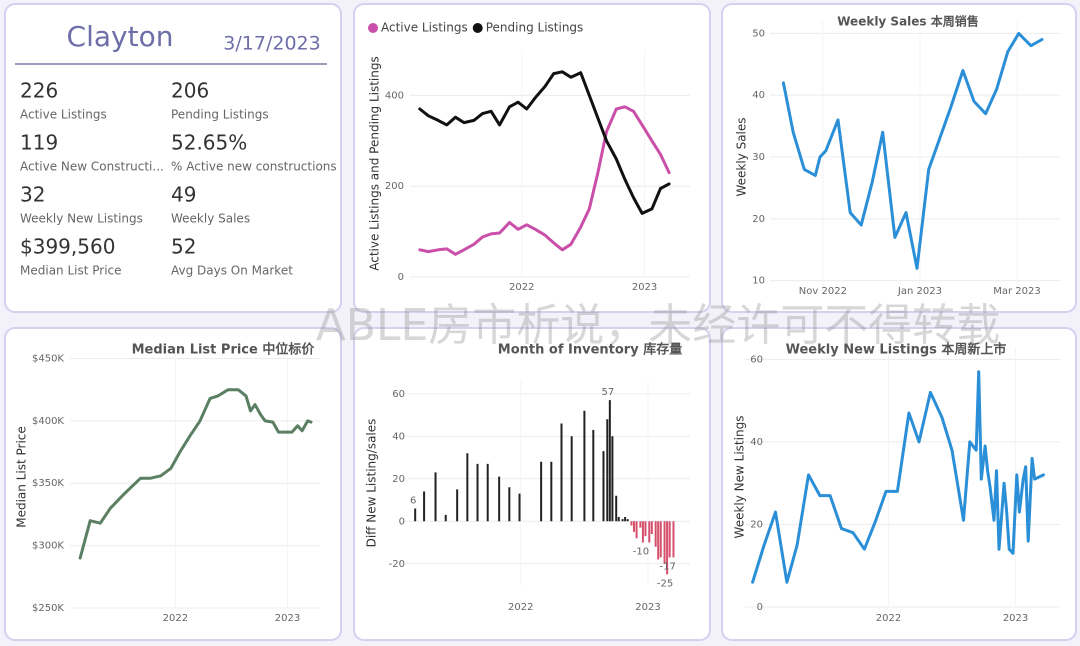 The height and width of the screenshot is (646, 1080). What do you see at coordinates (394, 186) in the screenshot?
I see `y-tick-label: 200` at bounding box center [394, 186].